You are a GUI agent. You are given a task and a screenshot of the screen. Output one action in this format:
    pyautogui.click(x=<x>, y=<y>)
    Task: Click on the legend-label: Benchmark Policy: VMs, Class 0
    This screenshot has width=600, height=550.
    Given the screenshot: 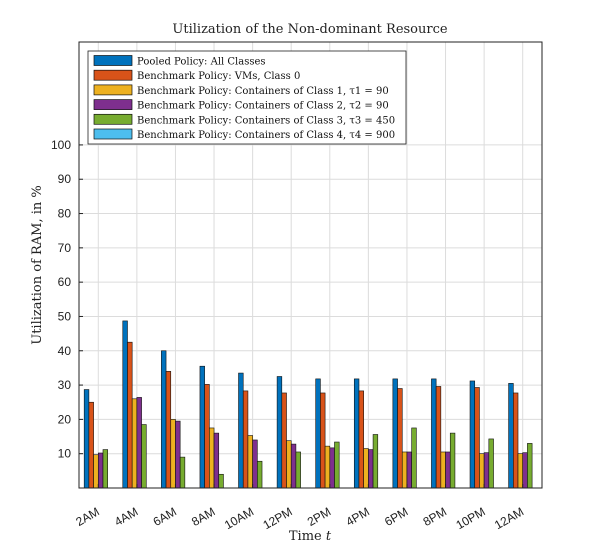 What is the action you would take?
    pyautogui.click(x=218, y=76)
    